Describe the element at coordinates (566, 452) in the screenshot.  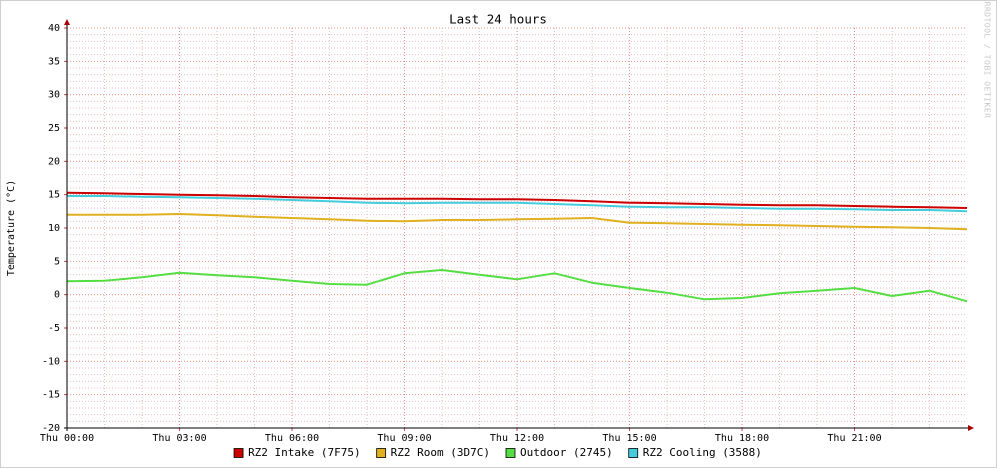
I see `legend-label: Outdoor (2745)` at that location.